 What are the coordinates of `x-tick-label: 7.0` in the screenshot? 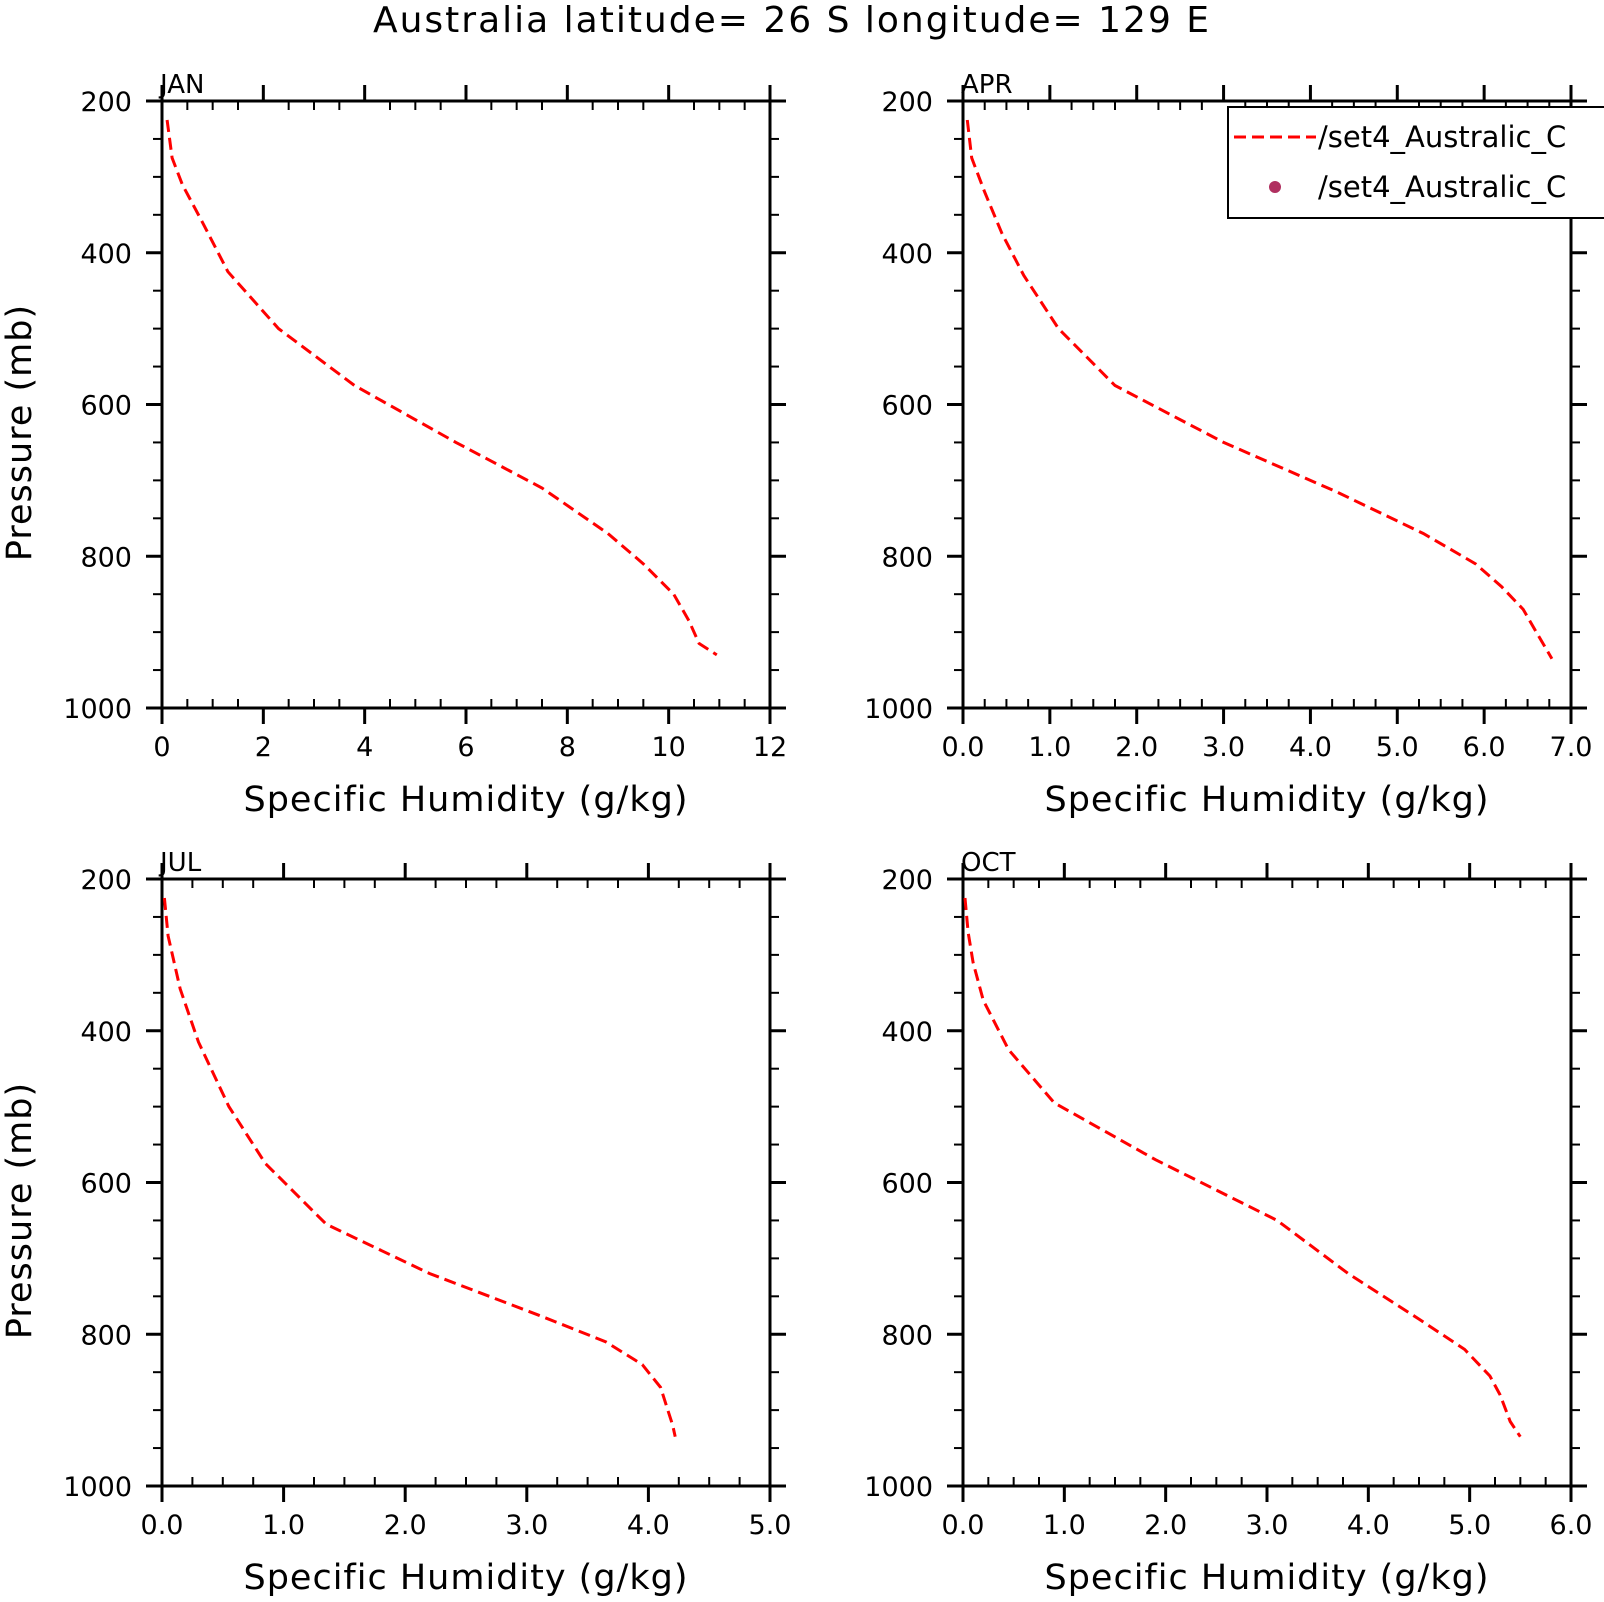 It's located at (1571, 747).